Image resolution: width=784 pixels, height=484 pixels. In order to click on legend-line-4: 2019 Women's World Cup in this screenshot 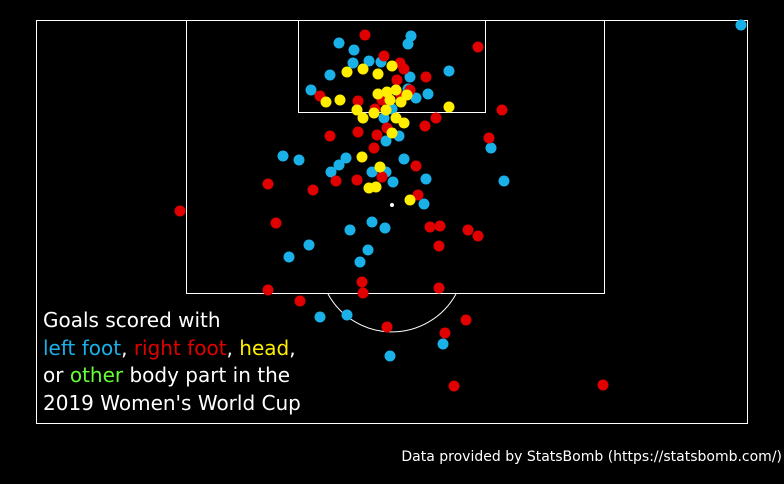, I will do `click(172, 404)`.